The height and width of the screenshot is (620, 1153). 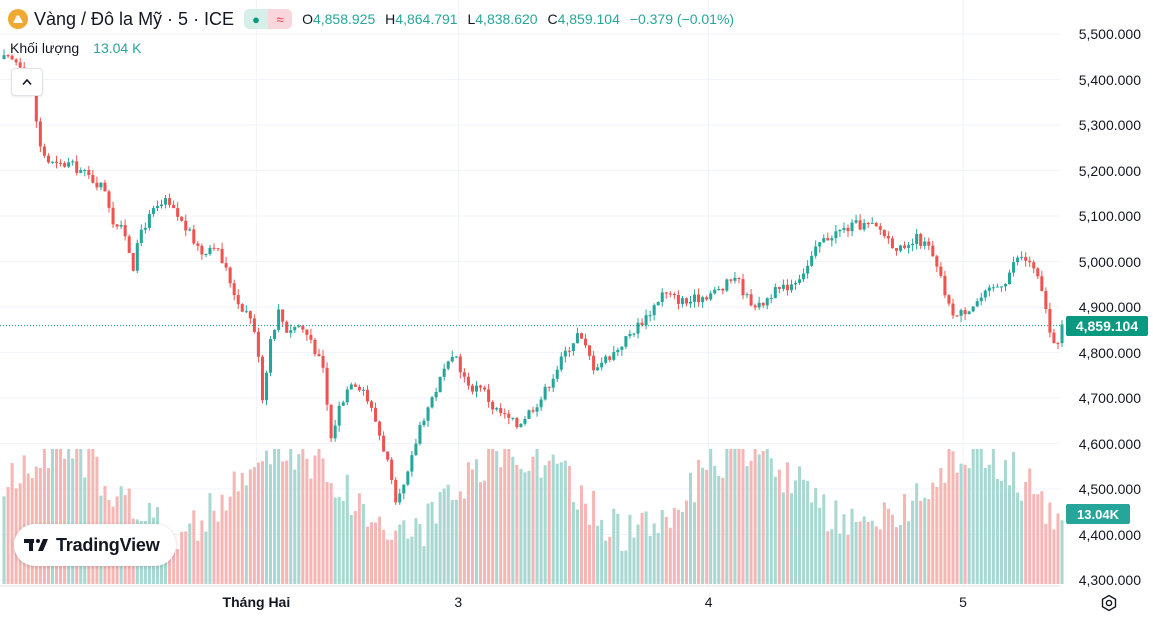 I want to click on market-status-icon: ●, so click(x=256, y=19).